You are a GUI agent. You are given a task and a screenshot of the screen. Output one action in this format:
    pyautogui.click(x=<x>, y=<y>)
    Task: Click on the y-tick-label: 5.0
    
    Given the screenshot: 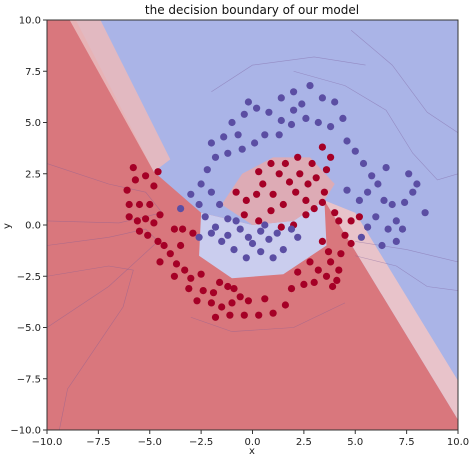 What is the action you would take?
    pyautogui.click(x=33, y=123)
    